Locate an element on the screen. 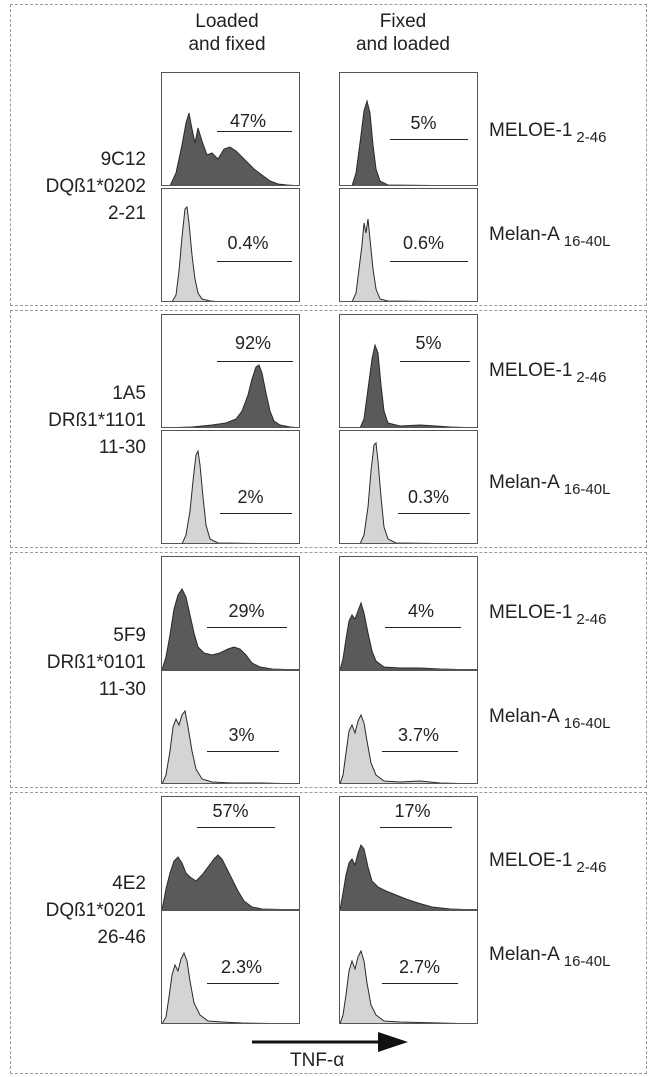 This screenshot has height=1077, width=655. percent-label: 0.4% is located at coordinates (248, 243).